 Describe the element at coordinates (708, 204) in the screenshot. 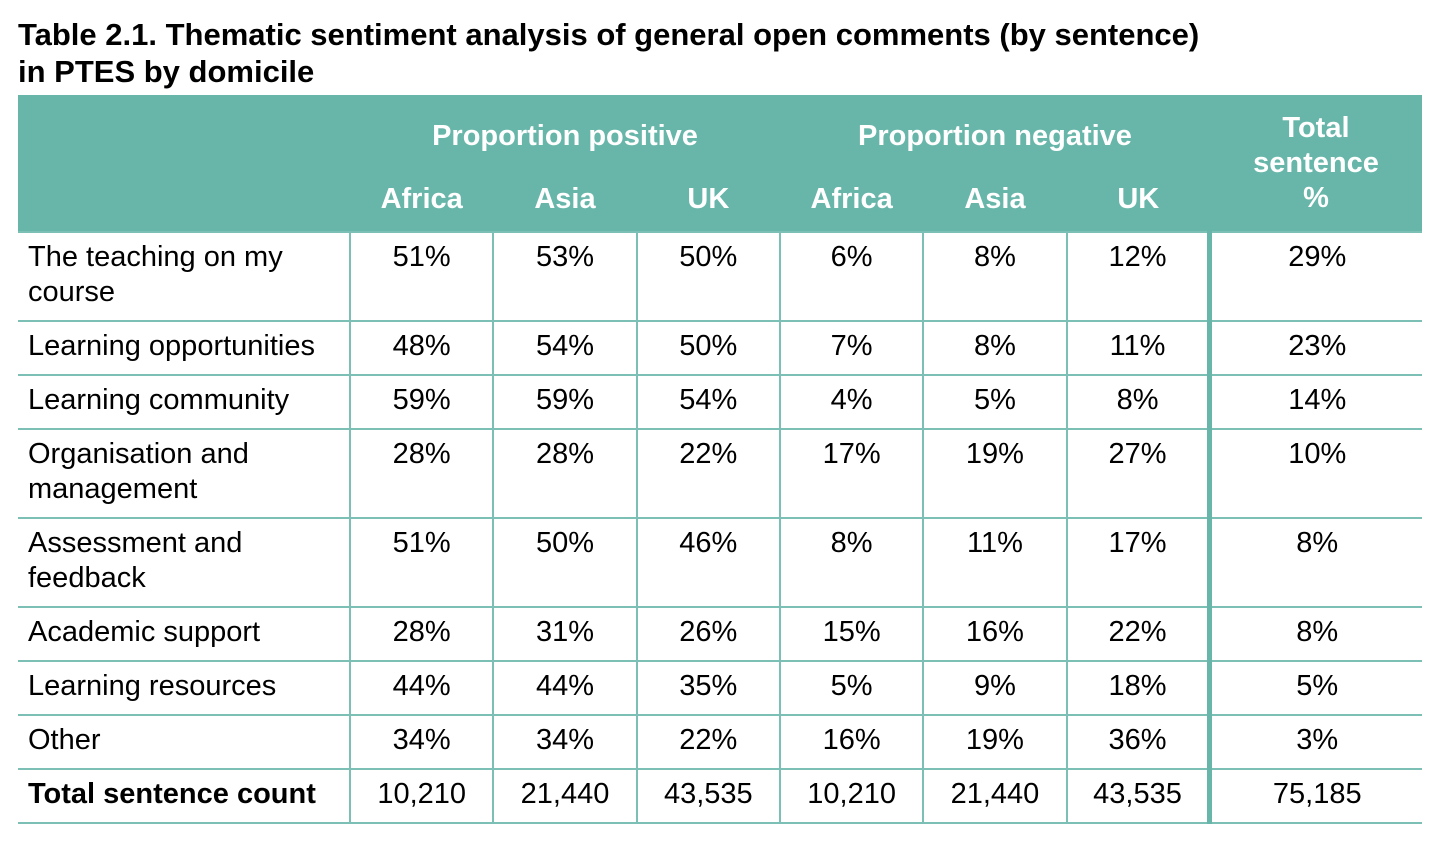

I see `header-positive-uk: UK` at that location.